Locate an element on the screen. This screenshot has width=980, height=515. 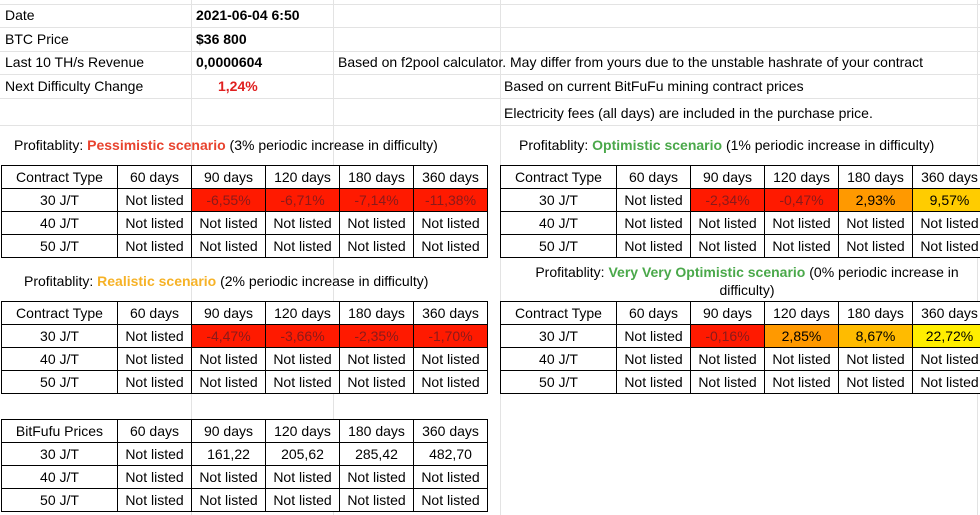
btc-price-label: BTC Price is located at coordinates (37, 39).